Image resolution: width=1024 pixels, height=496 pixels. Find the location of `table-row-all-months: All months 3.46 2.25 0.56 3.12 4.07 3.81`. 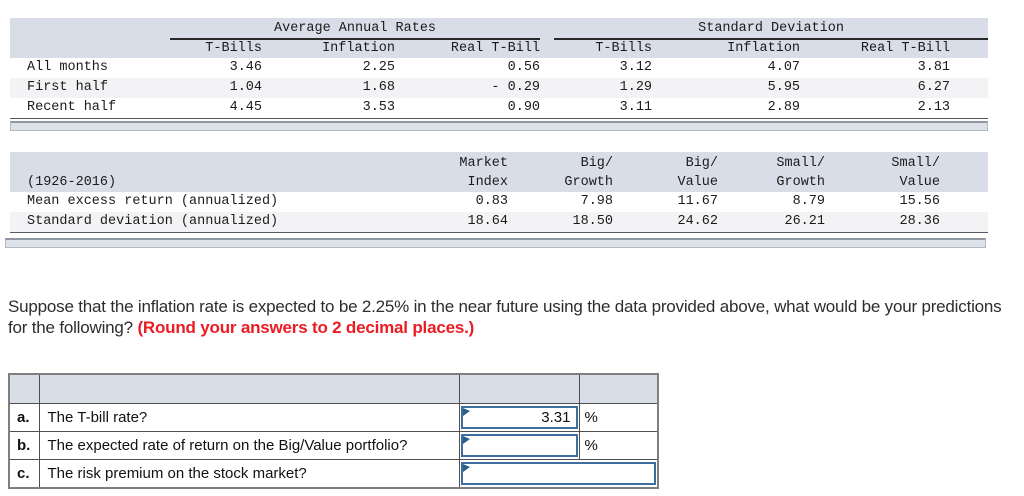

table-row-all-months: All months 3.46 2.25 0.56 3.12 4.07 3.81 is located at coordinates (499, 68).